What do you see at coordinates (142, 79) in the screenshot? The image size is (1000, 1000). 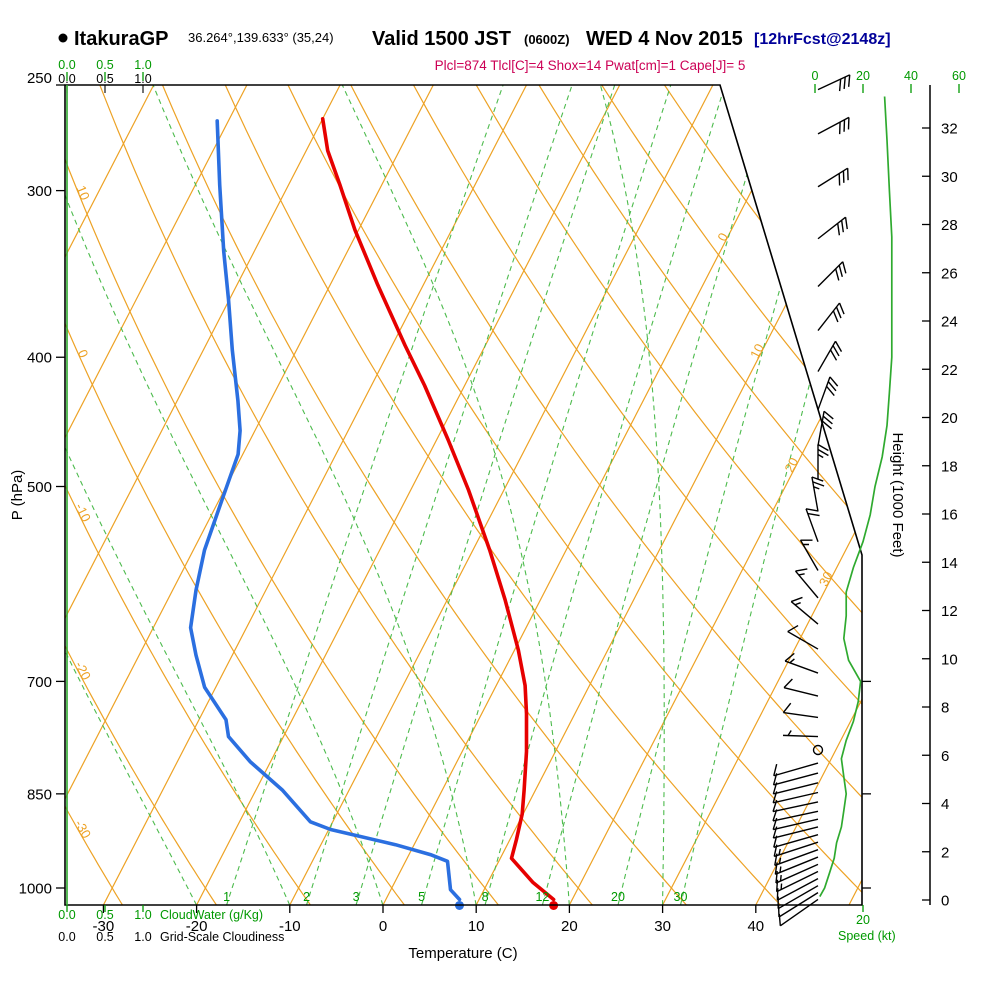 I see `cloudiness-top-label: 1.0` at bounding box center [142, 79].